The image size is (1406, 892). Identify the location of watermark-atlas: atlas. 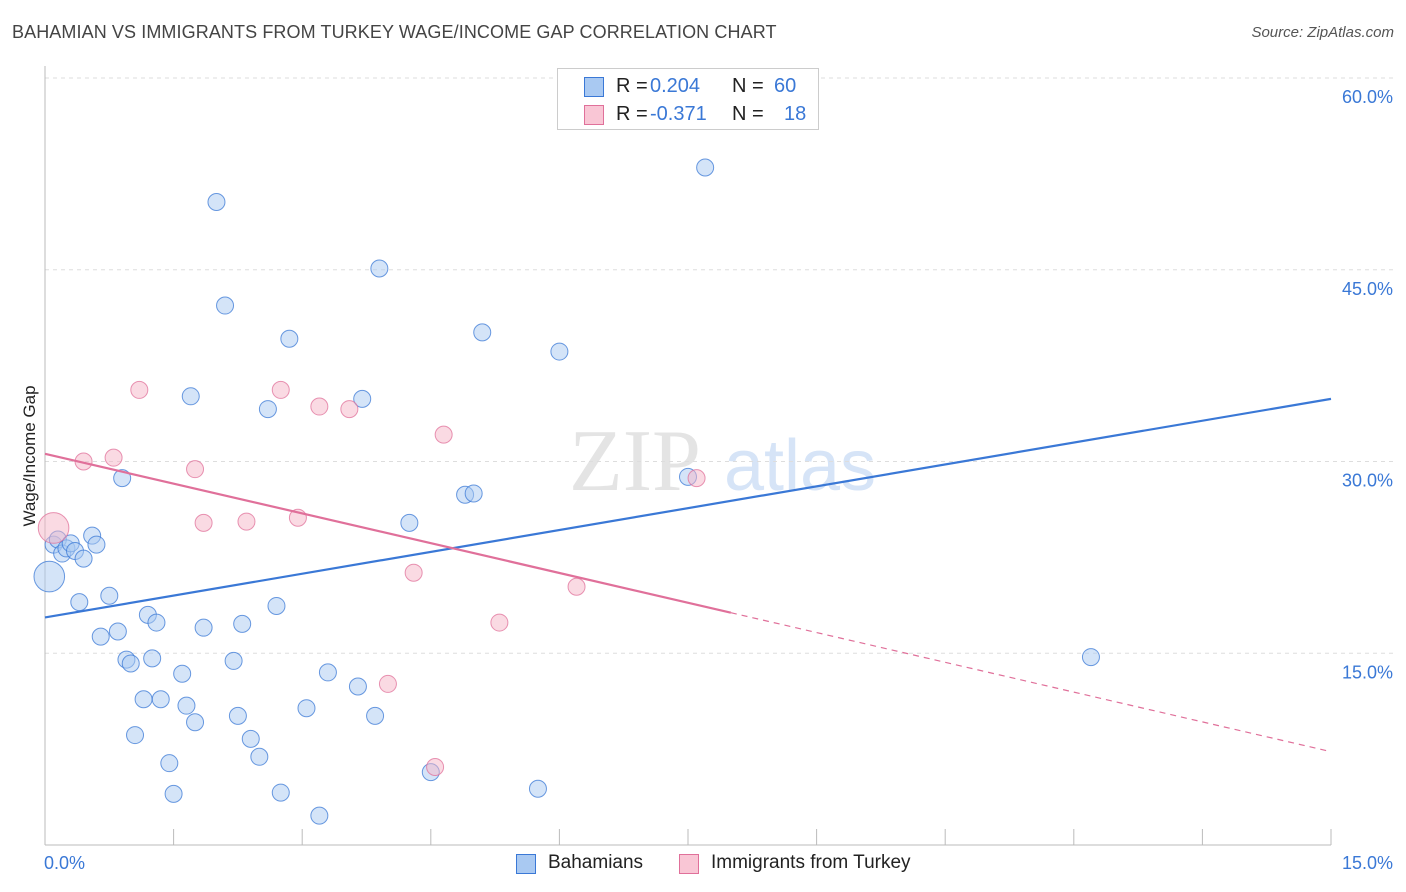
(800, 466).